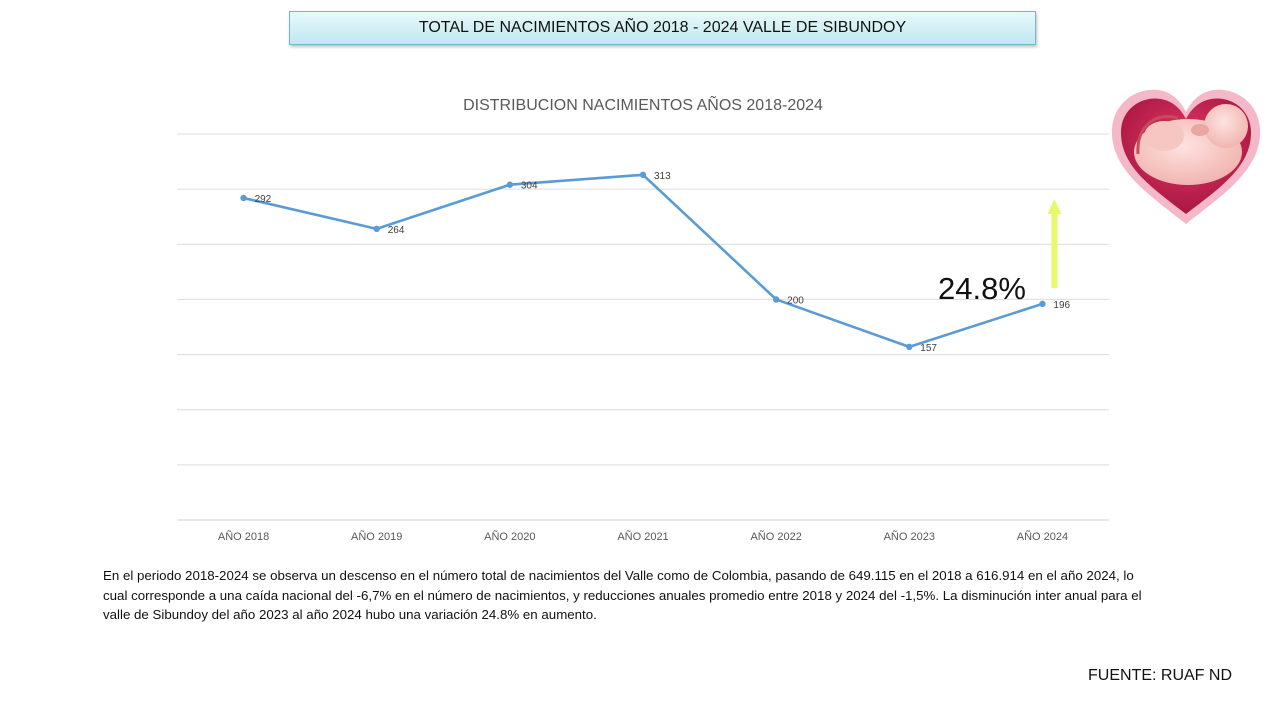 This screenshot has height=720, width=1280. What do you see at coordinates (396, 230) in the screenshot?
I see `data-label: 264` at bounding box center [396, 230].